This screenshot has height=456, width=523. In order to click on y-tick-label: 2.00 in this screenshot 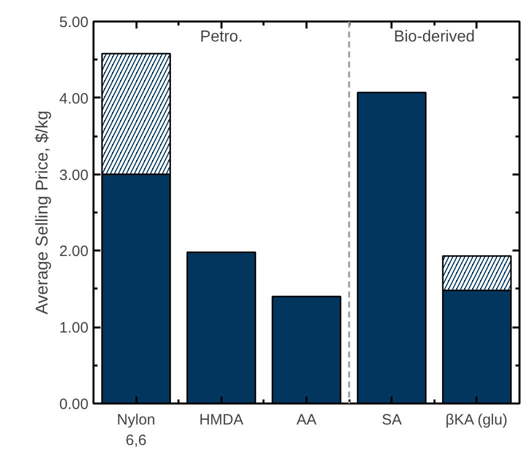, I will do `click(74, 251)`.